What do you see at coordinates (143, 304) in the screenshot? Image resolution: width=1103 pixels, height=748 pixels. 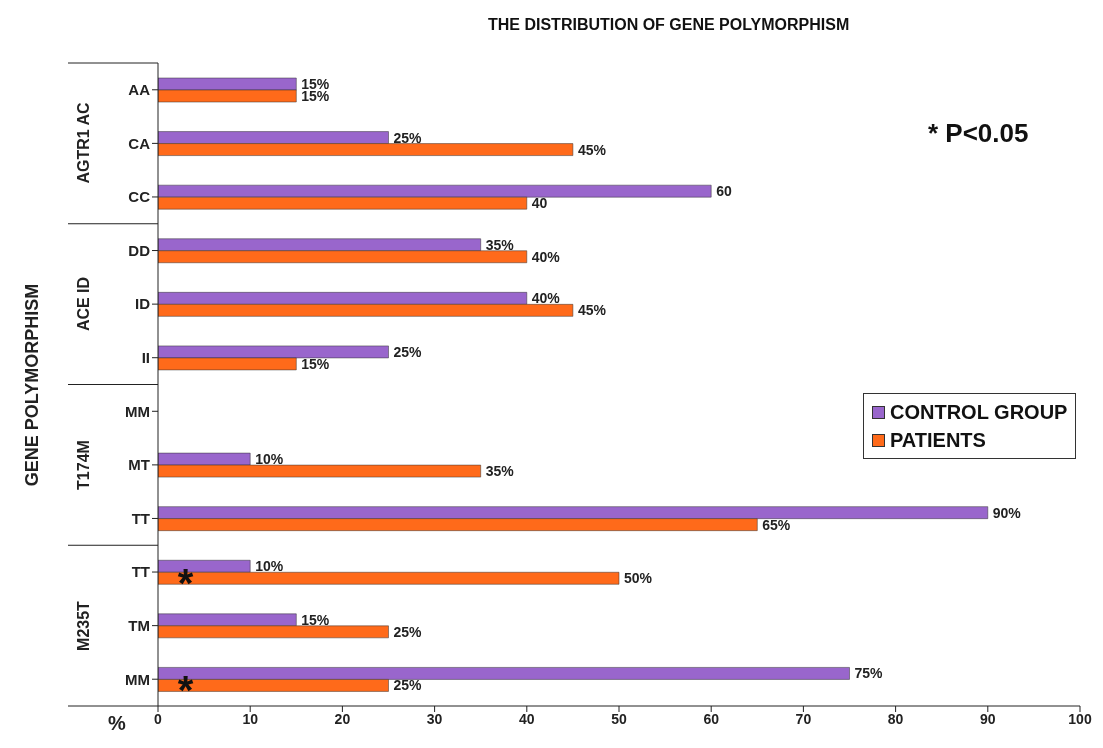 I see `y-tick-label: ID` at bounding box center [143, 304].